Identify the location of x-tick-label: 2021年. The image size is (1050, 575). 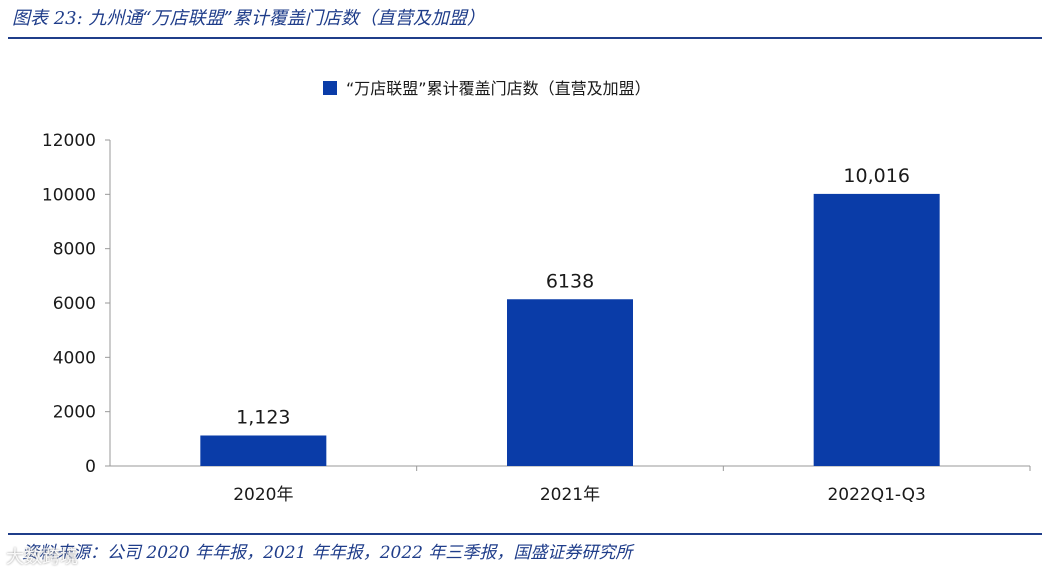
(570, 495).